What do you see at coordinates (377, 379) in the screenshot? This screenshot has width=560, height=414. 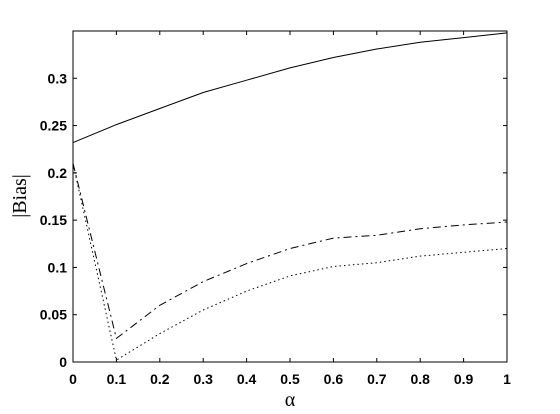 I see `x-tick-label: 0.7` at bounding box center [377, 379].